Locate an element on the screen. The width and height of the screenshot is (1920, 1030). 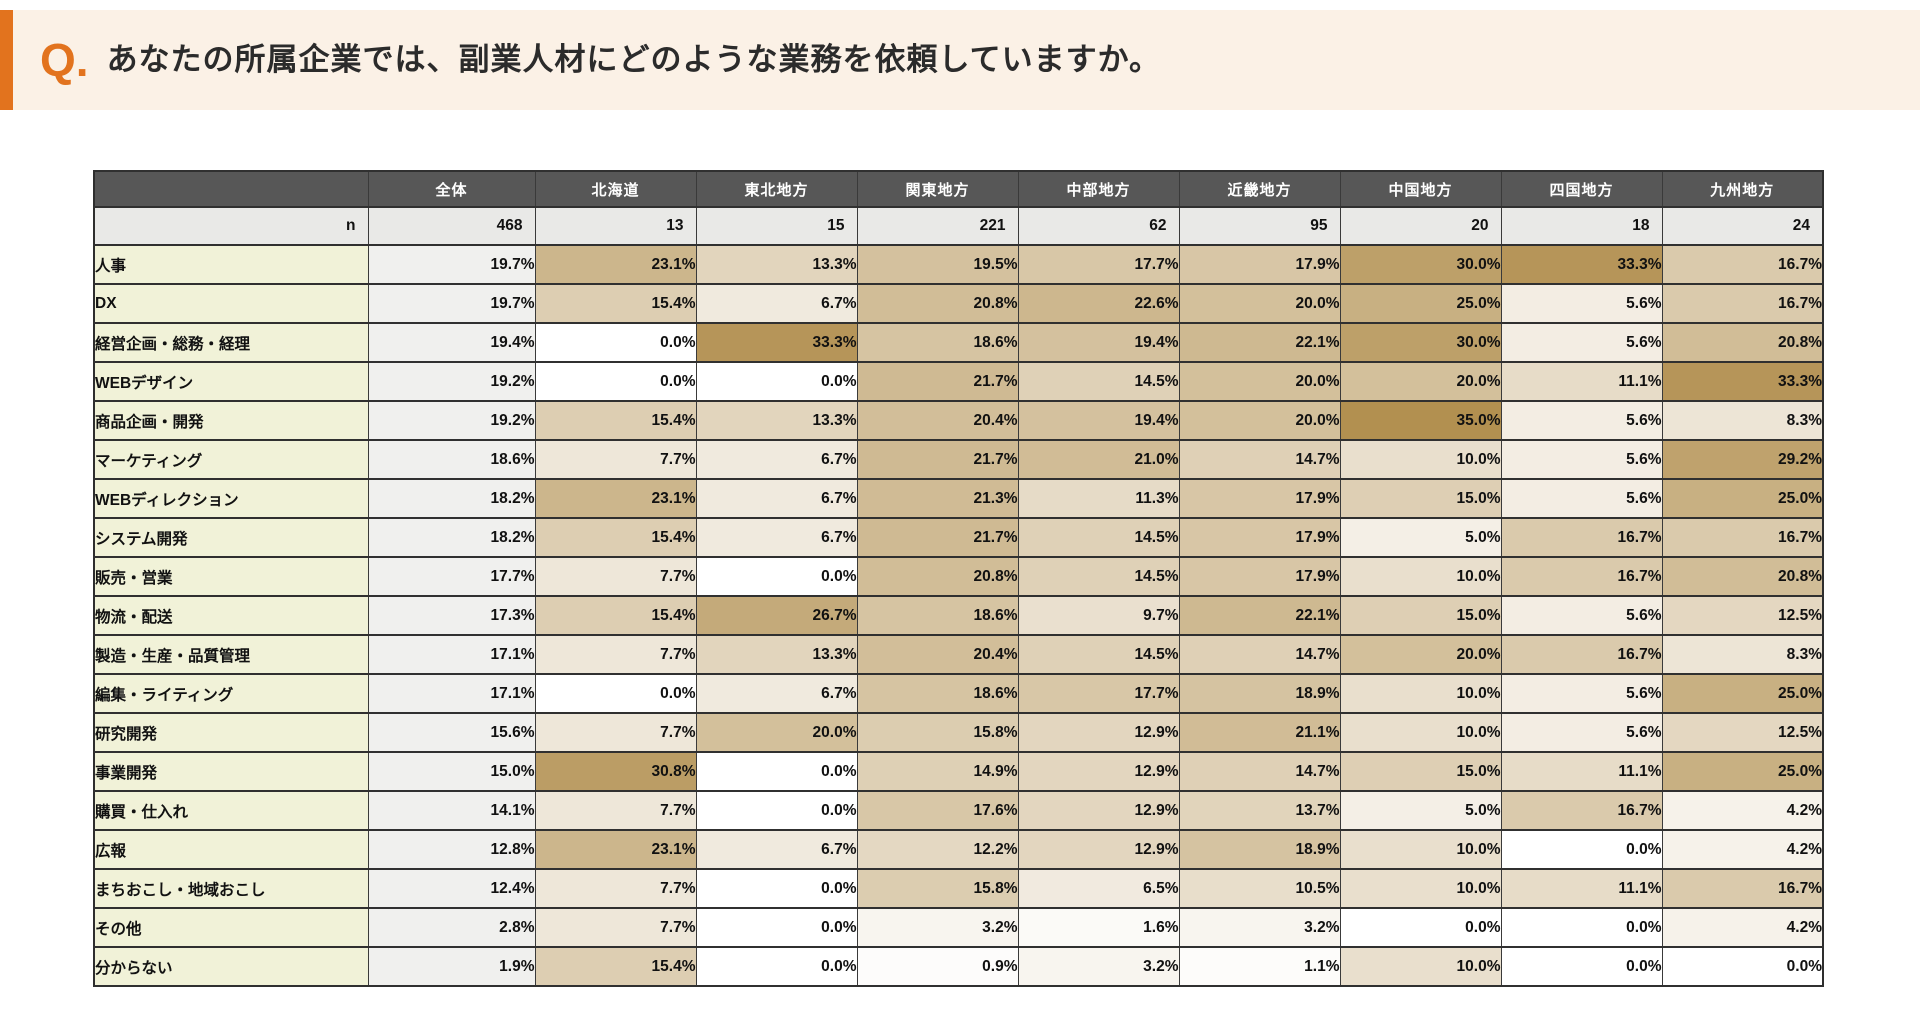
value-cell: 21.3% is located at coordinates (937, 498).